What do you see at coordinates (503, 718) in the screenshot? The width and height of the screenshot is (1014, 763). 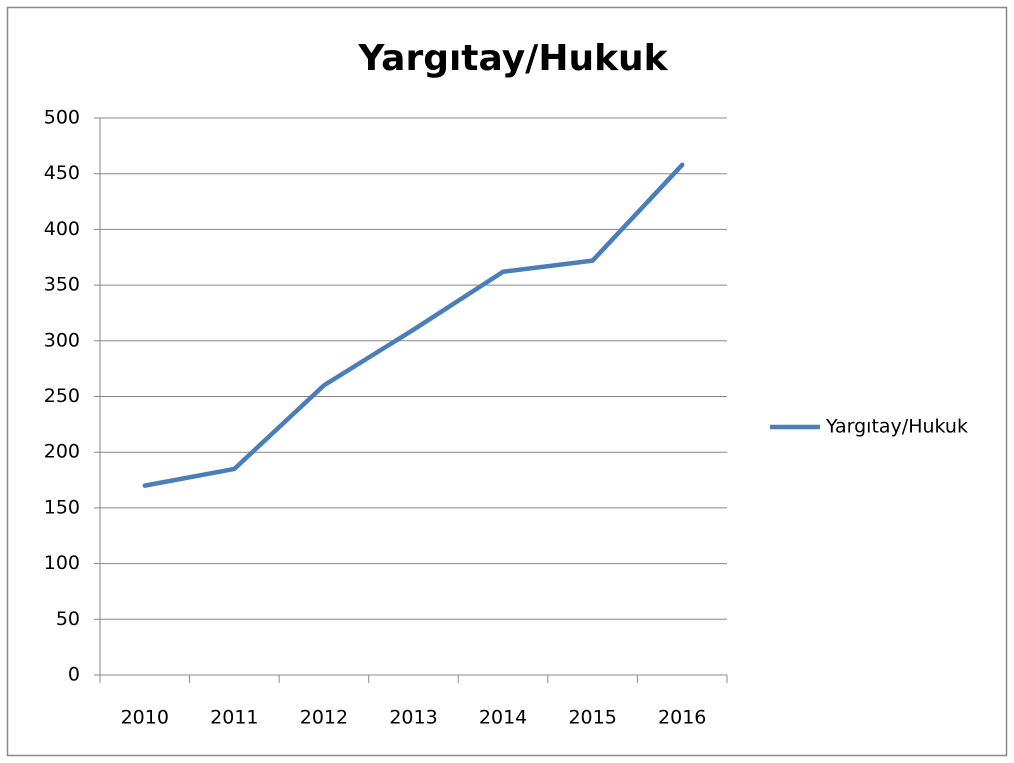 I see `x-tick-label: 2014` at bounding box center [503, 718].